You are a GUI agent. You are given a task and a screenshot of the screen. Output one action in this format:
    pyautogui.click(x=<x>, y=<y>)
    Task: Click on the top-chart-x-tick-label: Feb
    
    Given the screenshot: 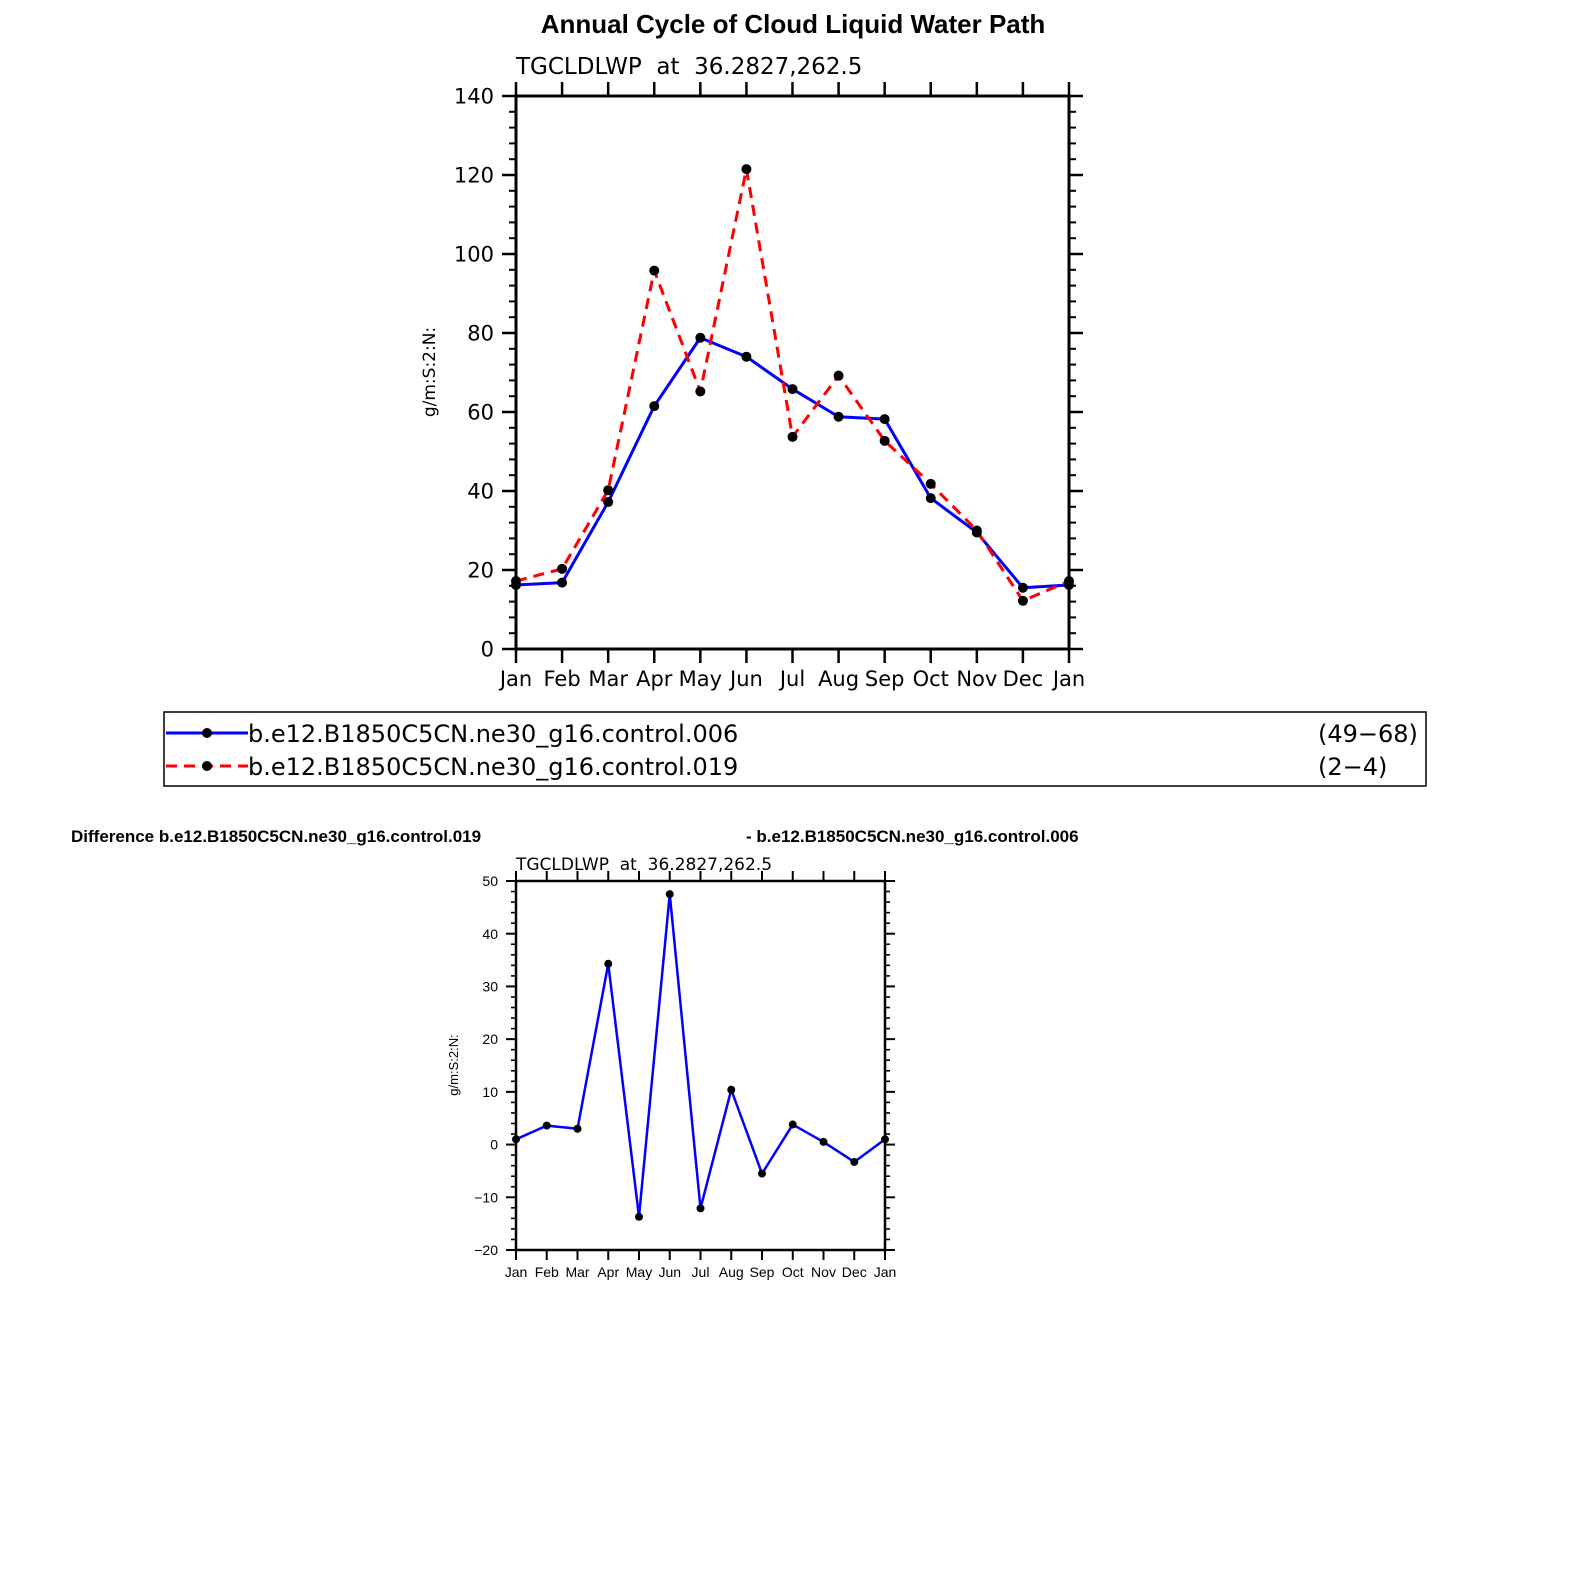 What is the action you would take?
    pyautogui.click(x=561, y=679)
    